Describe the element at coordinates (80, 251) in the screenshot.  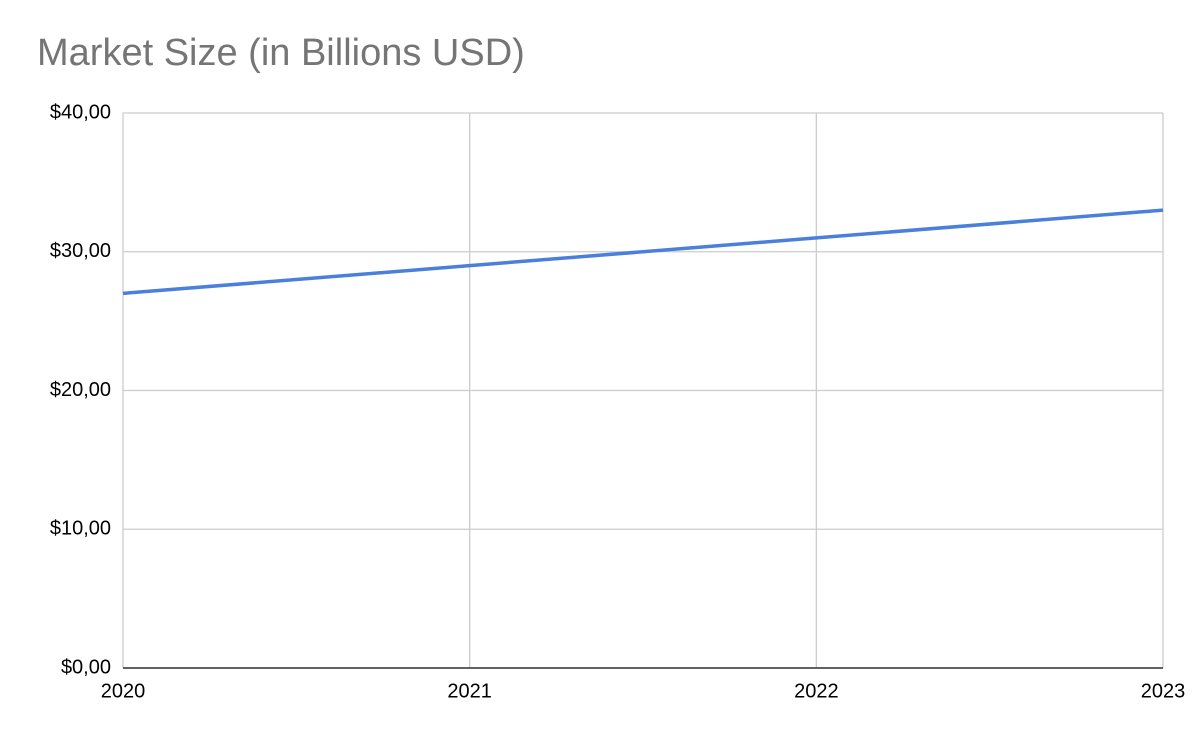
I see `y-tick-label: $30,00` at that location.